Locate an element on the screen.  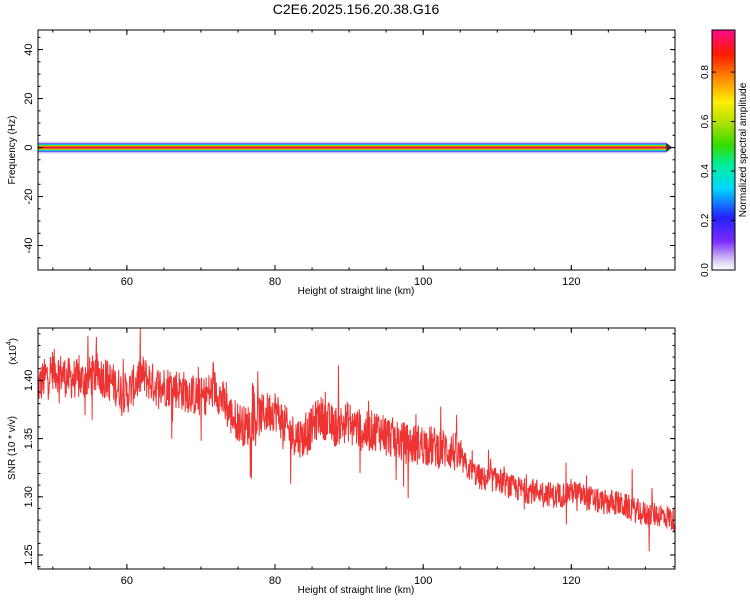
colorbar-label: Normalized spectral amplitude is located at coordinates (743, 149).